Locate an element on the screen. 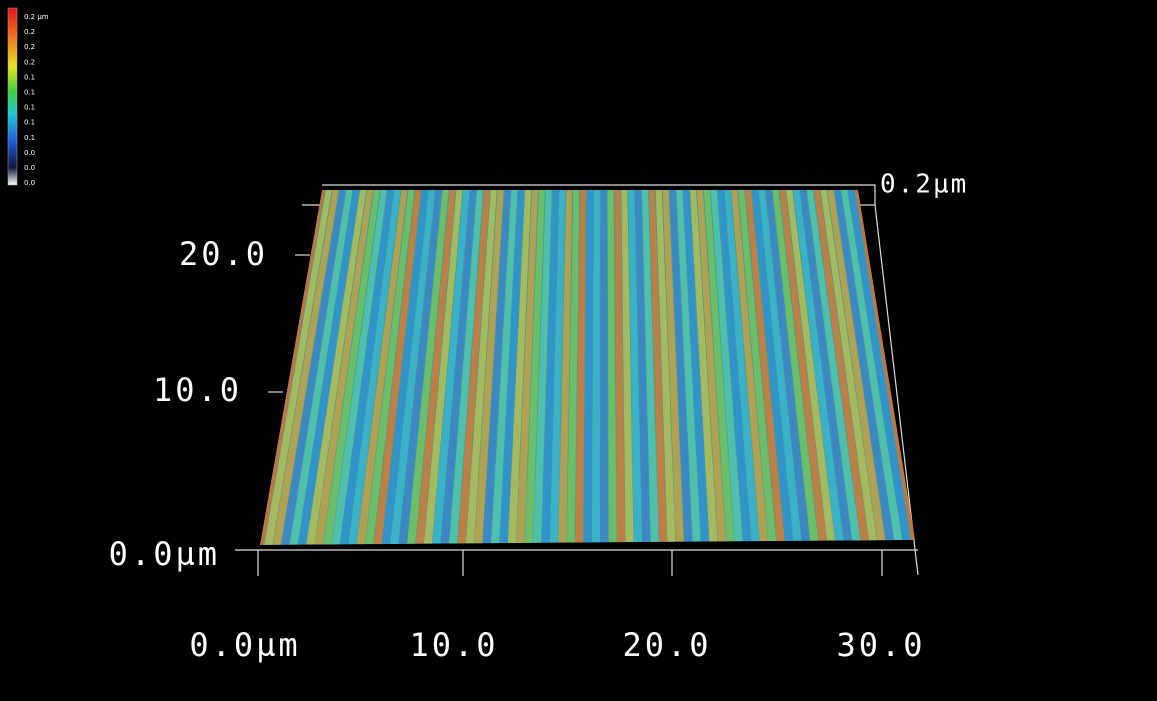  x-tick-label: 30.0 is located at coordinates (880, 645).